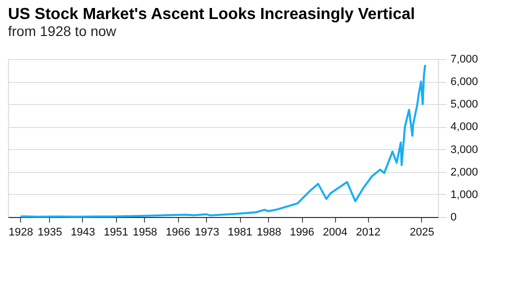 This screenshot has height=308, width=519. What do you see at coordinates (464, 82) in the screenshot?
I see `y-tick-label: 6,000` at bounding box center [464, 82].